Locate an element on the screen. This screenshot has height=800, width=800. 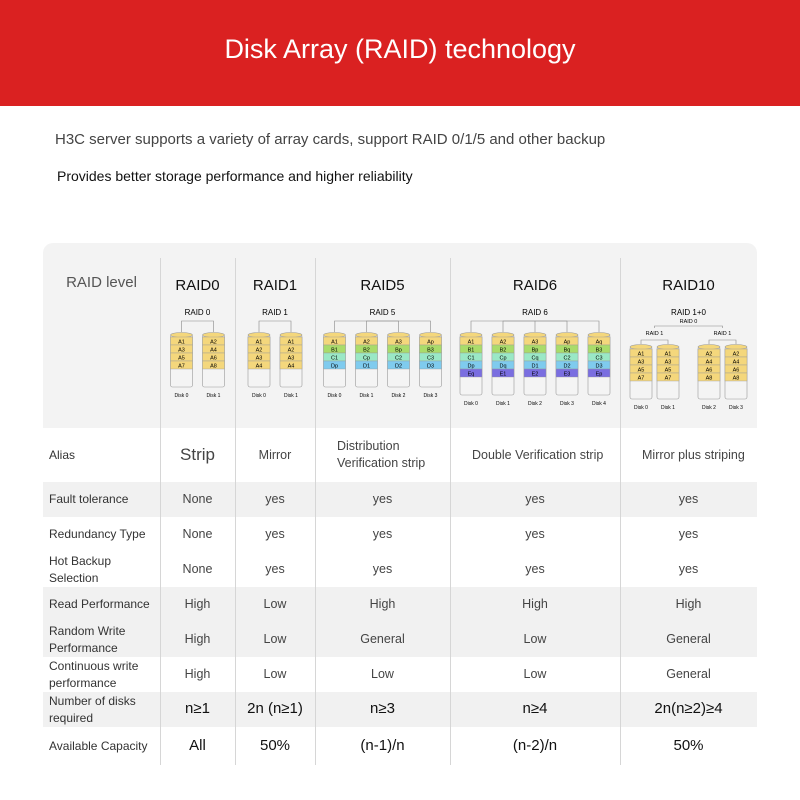
disk-label: Disk 3 is located at coordinates (431, 396).